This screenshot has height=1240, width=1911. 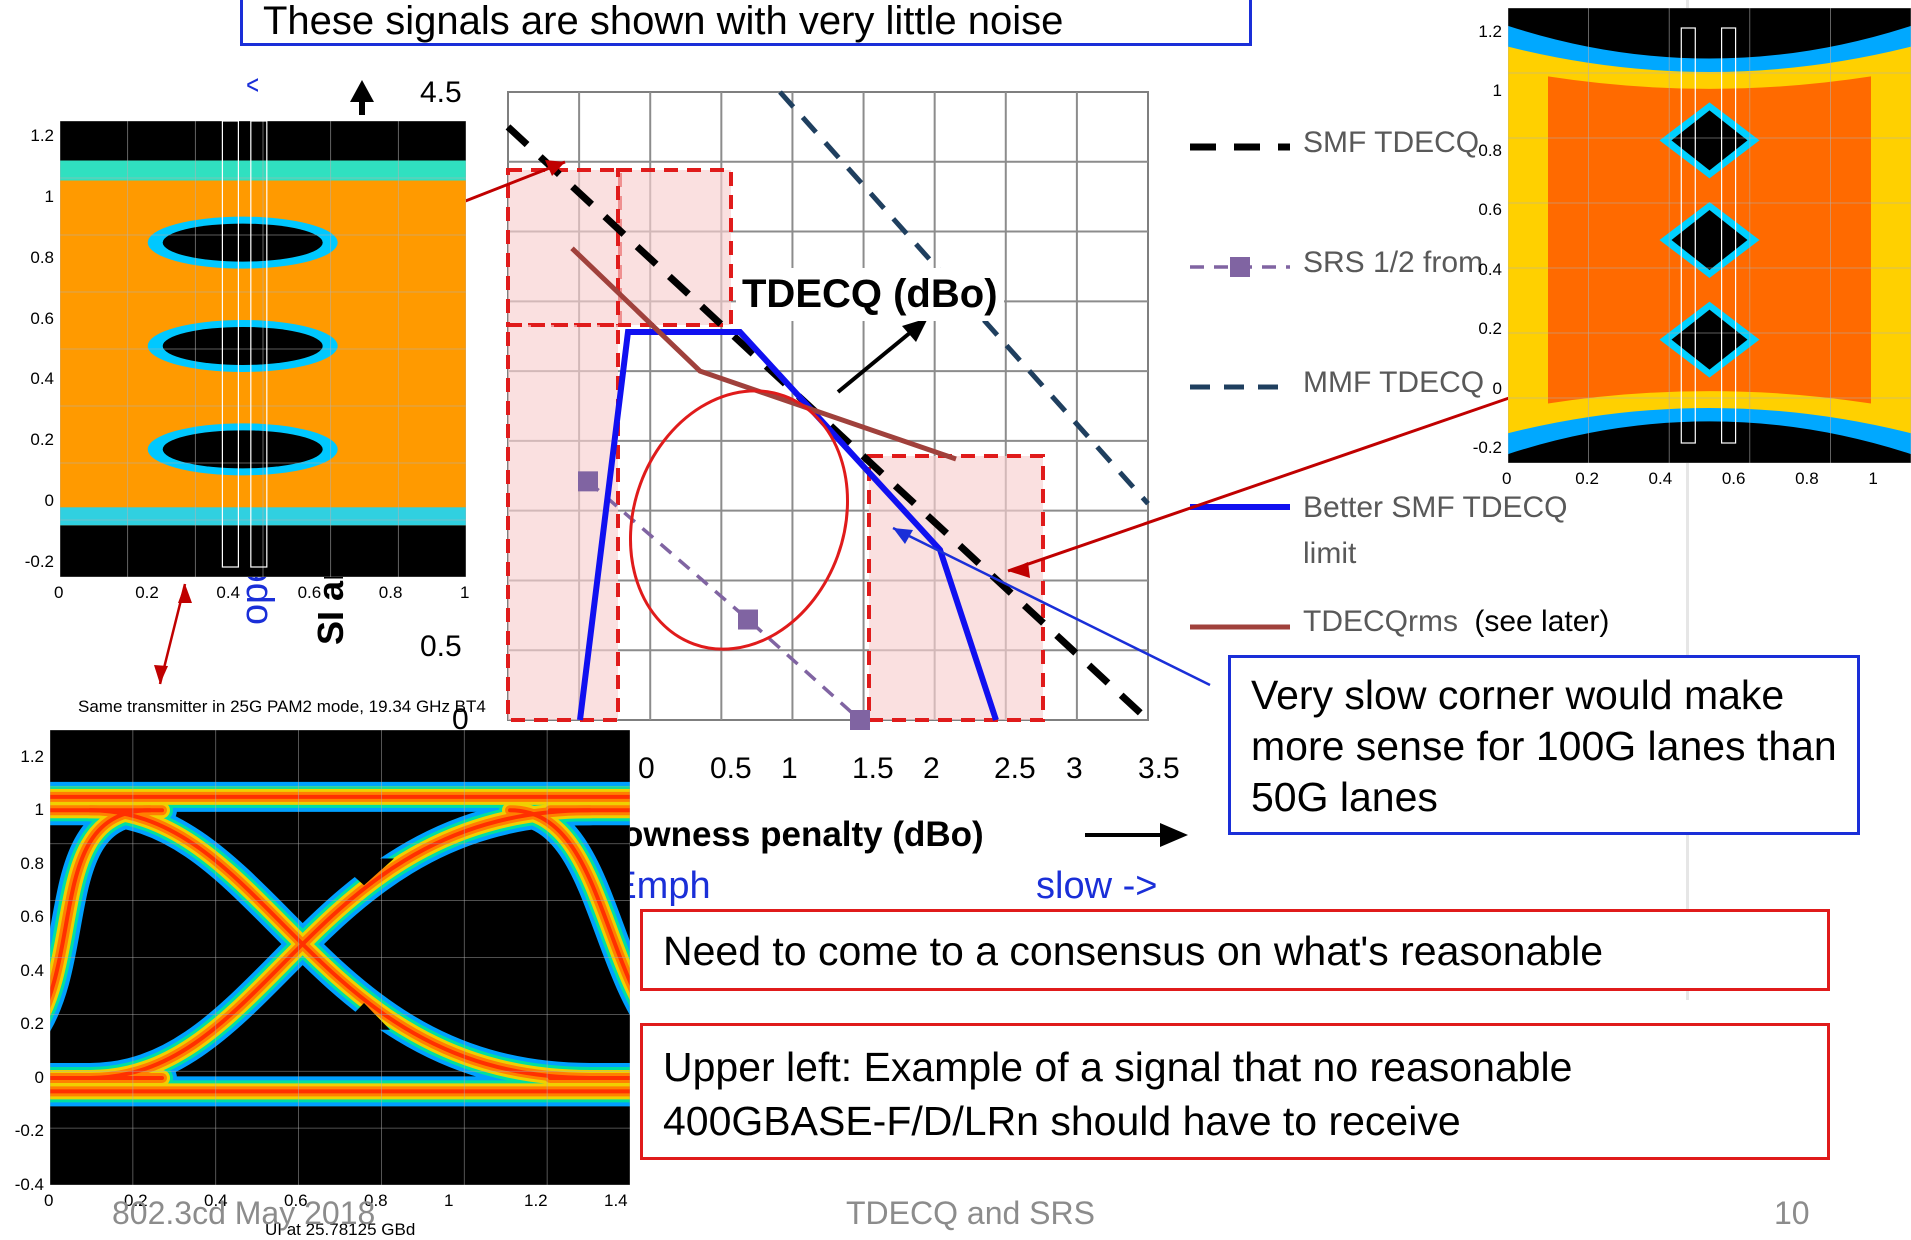 I want to click on y-tick-zero: 0, so click(x=460, y=719).